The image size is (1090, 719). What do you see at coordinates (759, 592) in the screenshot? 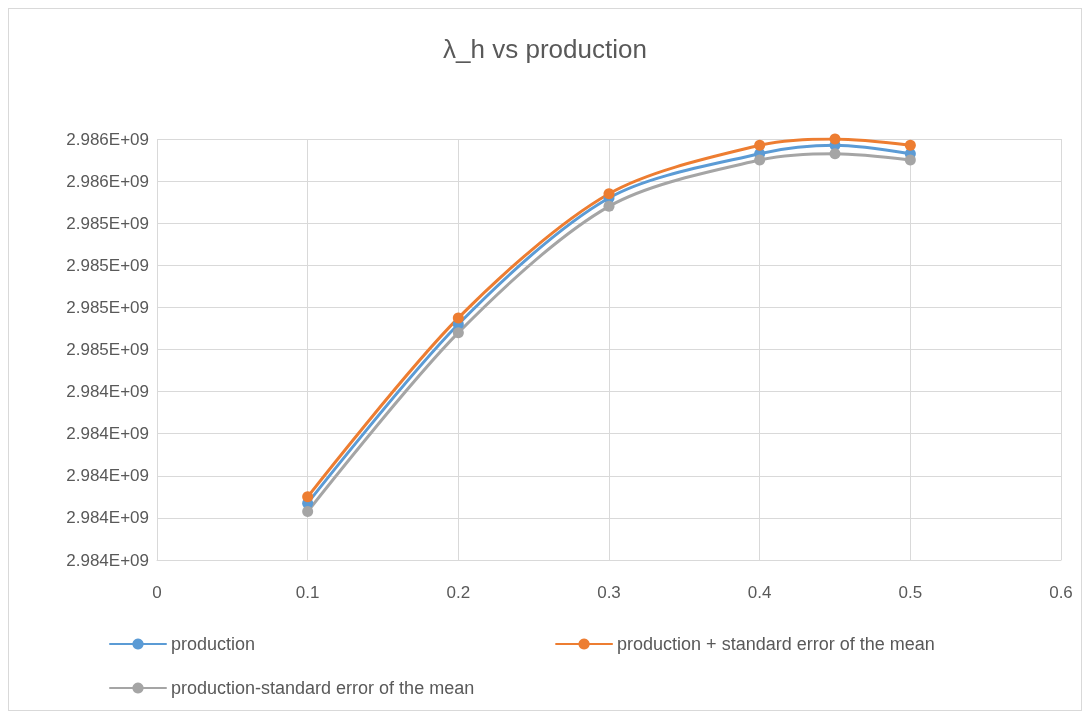
I see `x-tick-label: 0.4` at bounding box center [759, 592].